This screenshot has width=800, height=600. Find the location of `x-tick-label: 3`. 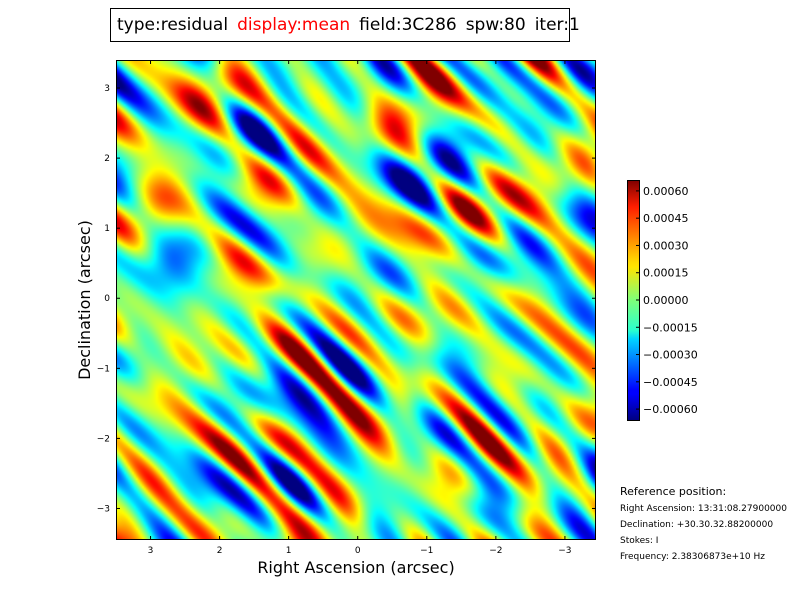

x-tick-label: 3 is located at coordinates (151, 551).